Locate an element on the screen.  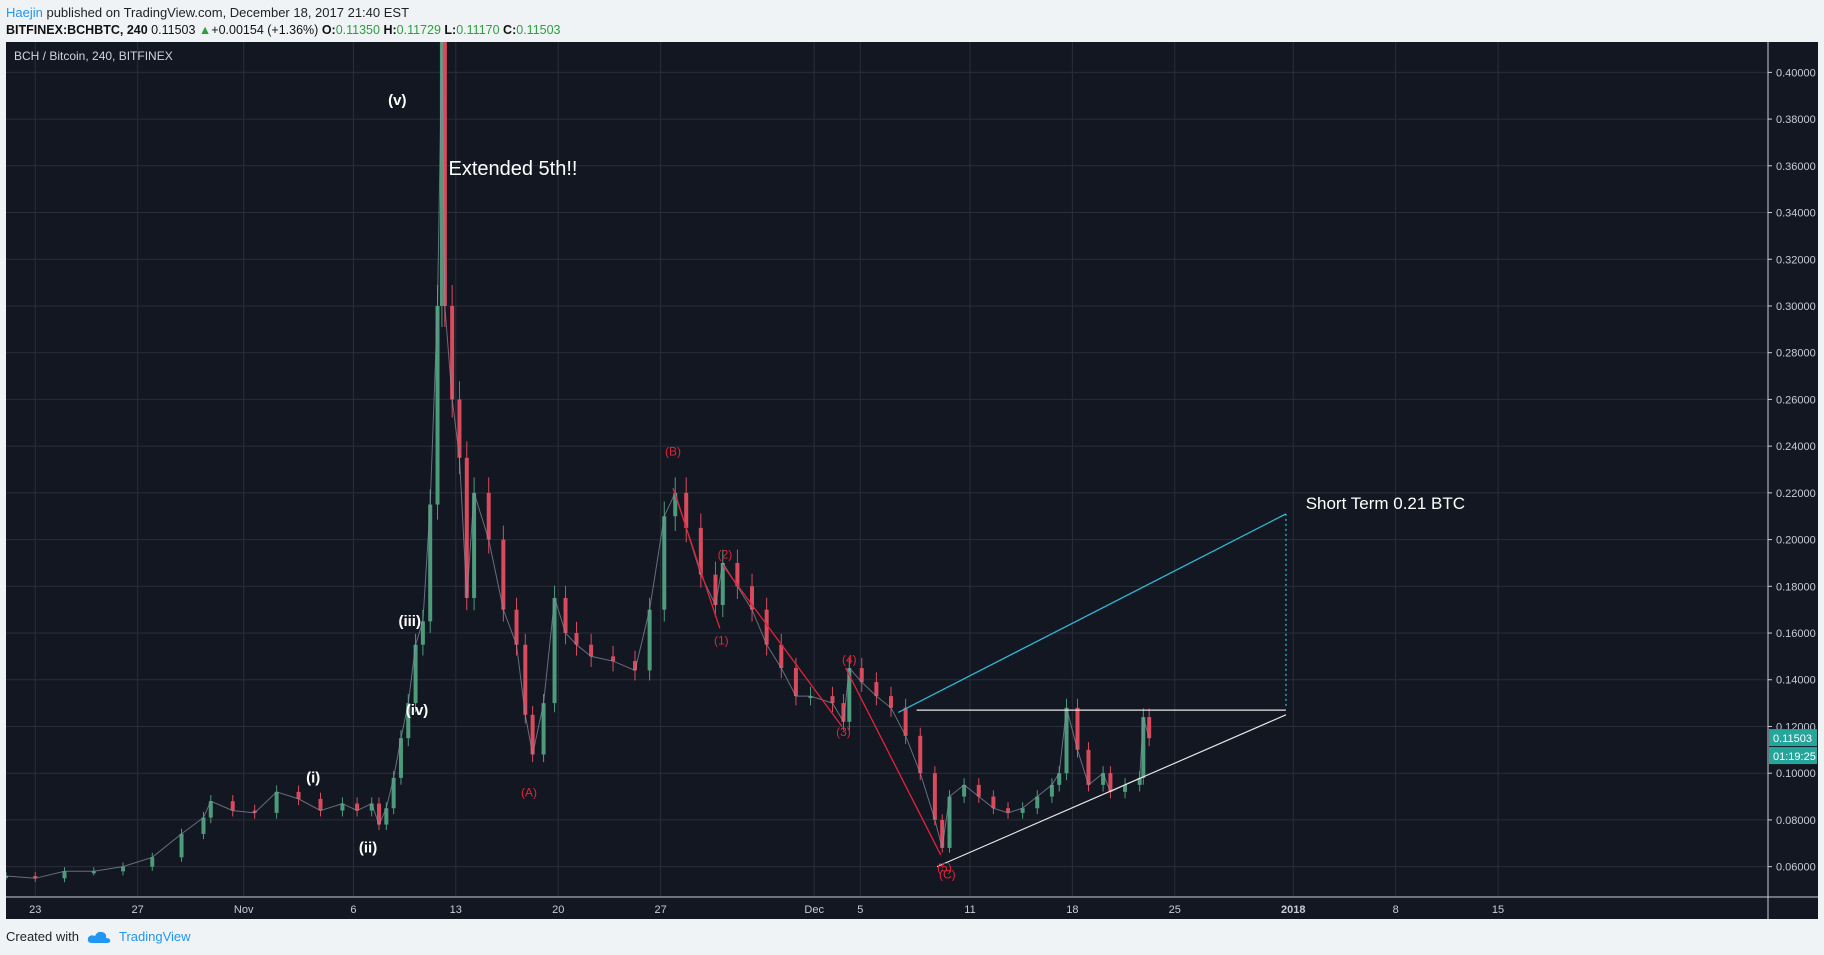
wave-label-red: (2) is located at coordinates (725, 554).